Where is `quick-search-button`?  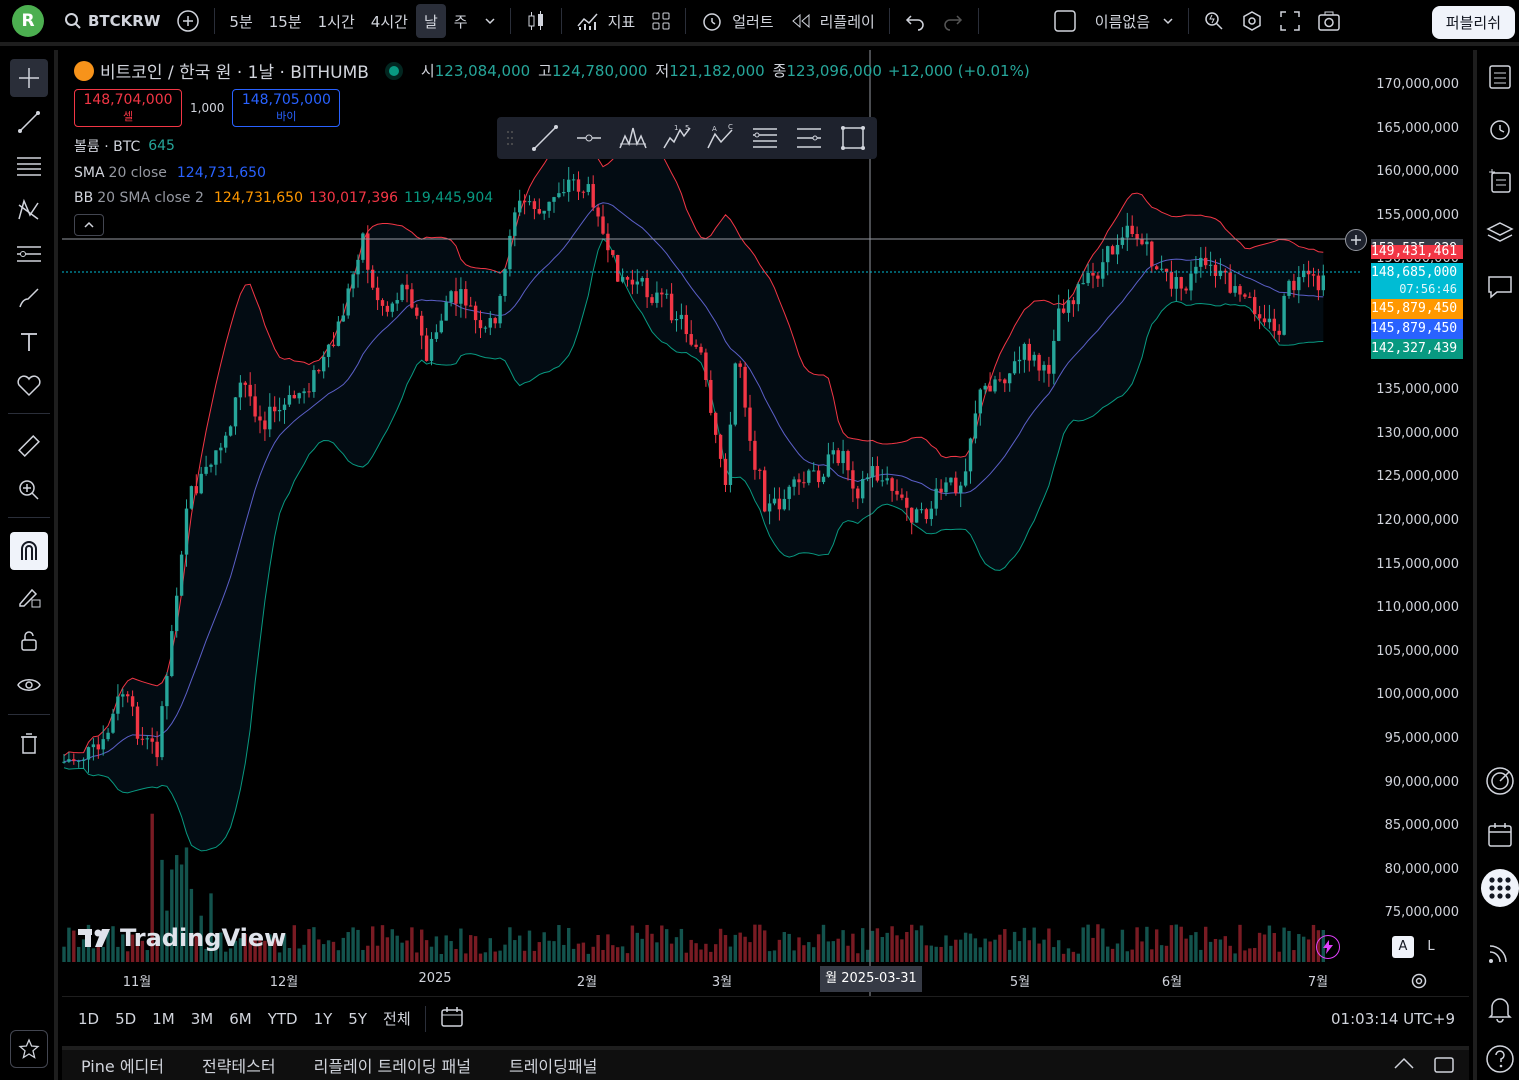 quick-search-button is located at coordinates (1214, 21).